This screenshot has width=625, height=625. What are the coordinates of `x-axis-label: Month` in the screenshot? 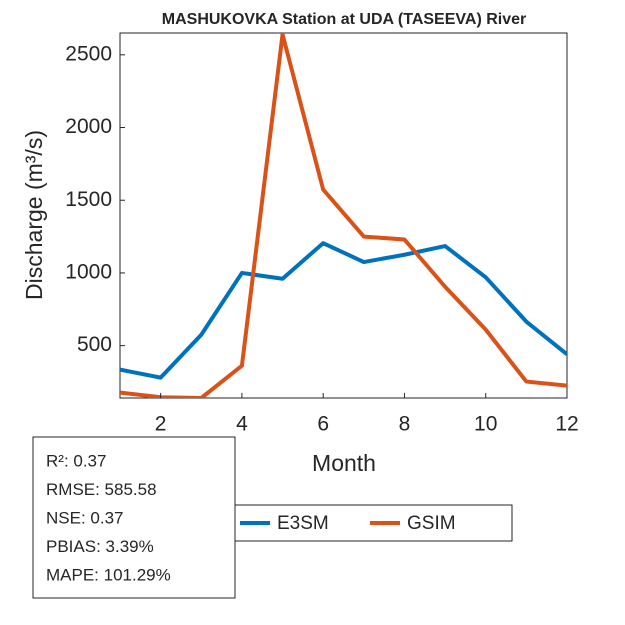 It's located at (344, 463).